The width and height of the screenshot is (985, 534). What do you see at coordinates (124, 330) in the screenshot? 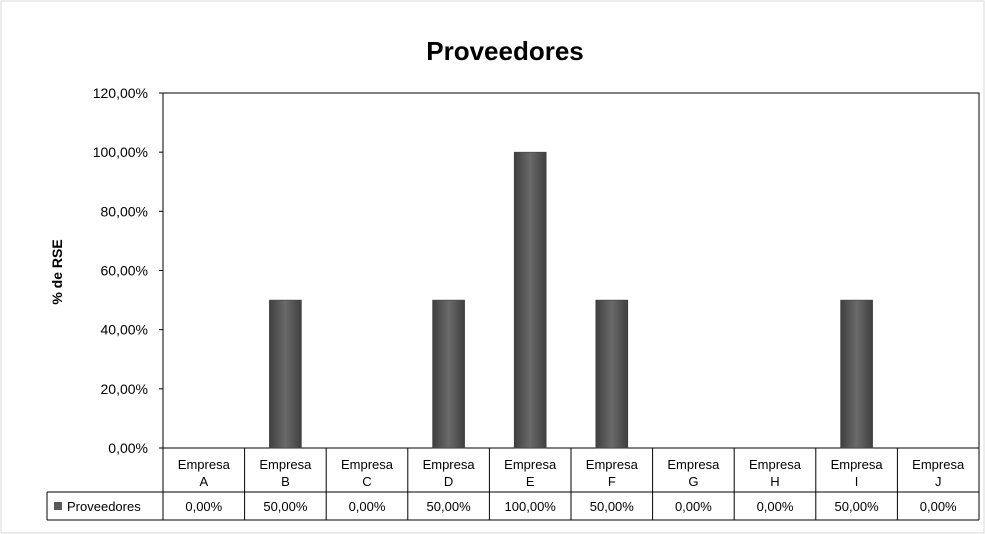
I see `y-tick-label: 40,00%` at bounding box center [124, 330].